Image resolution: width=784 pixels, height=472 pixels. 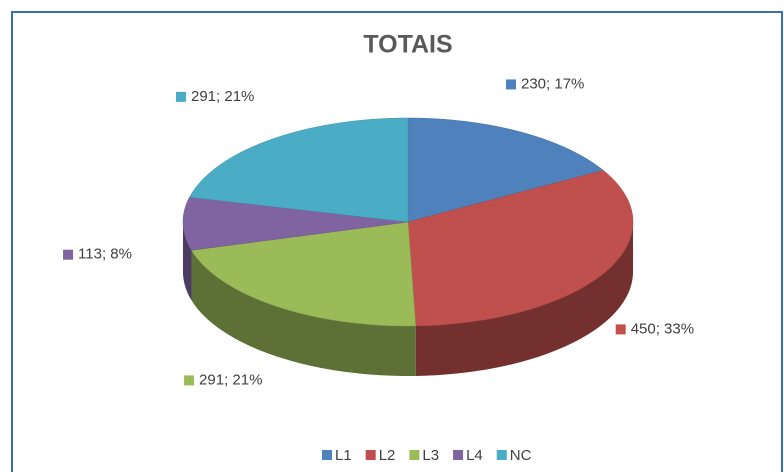 What do you see at coordinates (407, 45) in the screenshot?
I see `chart-title: TOTAIS` at bounding box center [407, 45].